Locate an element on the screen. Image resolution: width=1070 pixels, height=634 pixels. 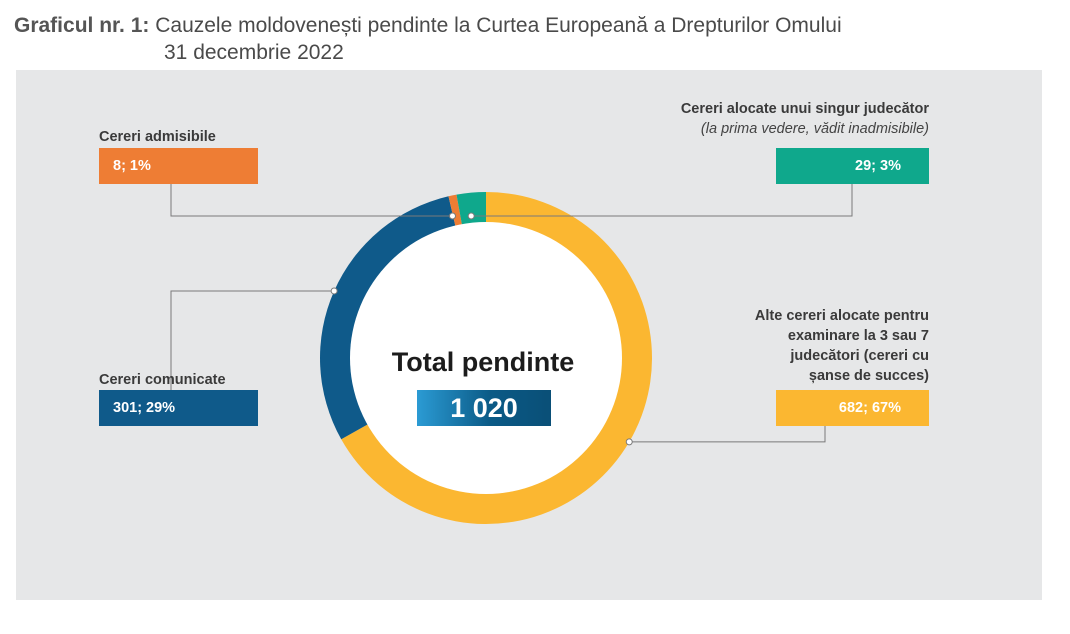
label-other-line: examinare la 3 sau 7 is located at coordinates (858, 336).